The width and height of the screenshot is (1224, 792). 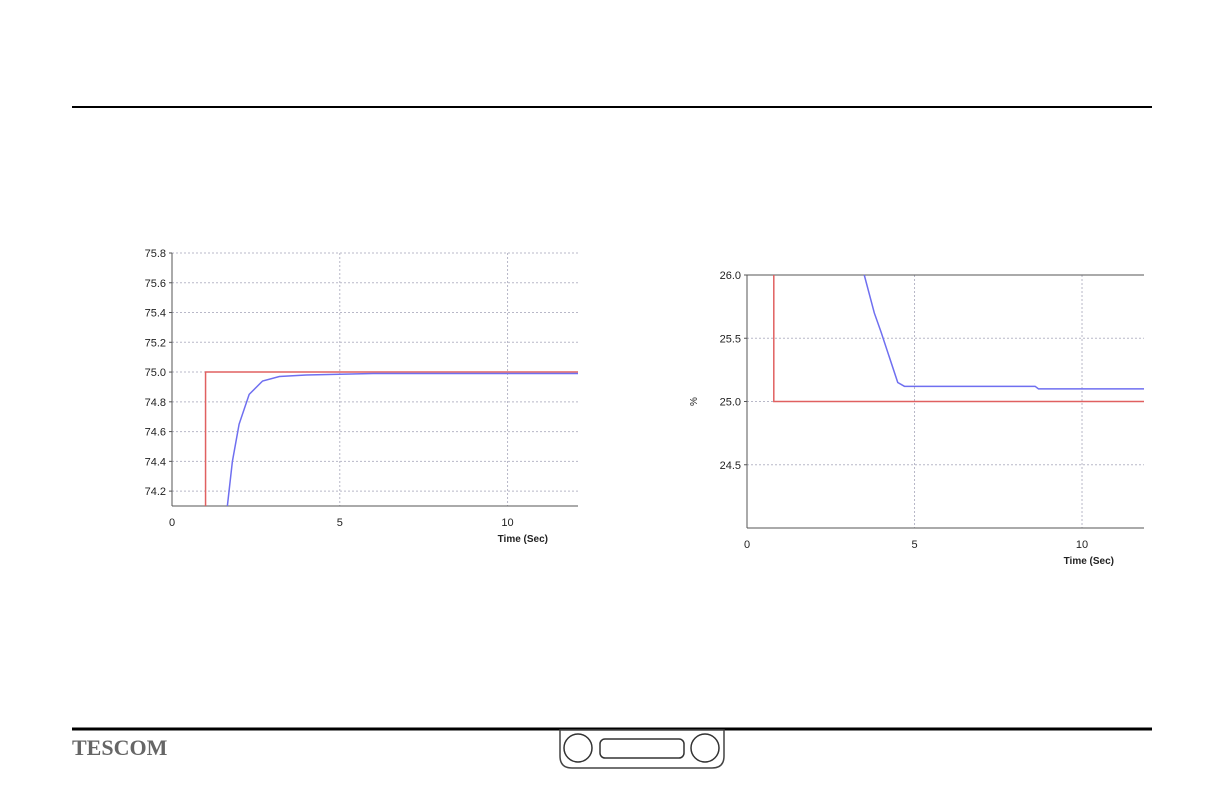 I want to click on page-nav, so click(x=642, y=749).